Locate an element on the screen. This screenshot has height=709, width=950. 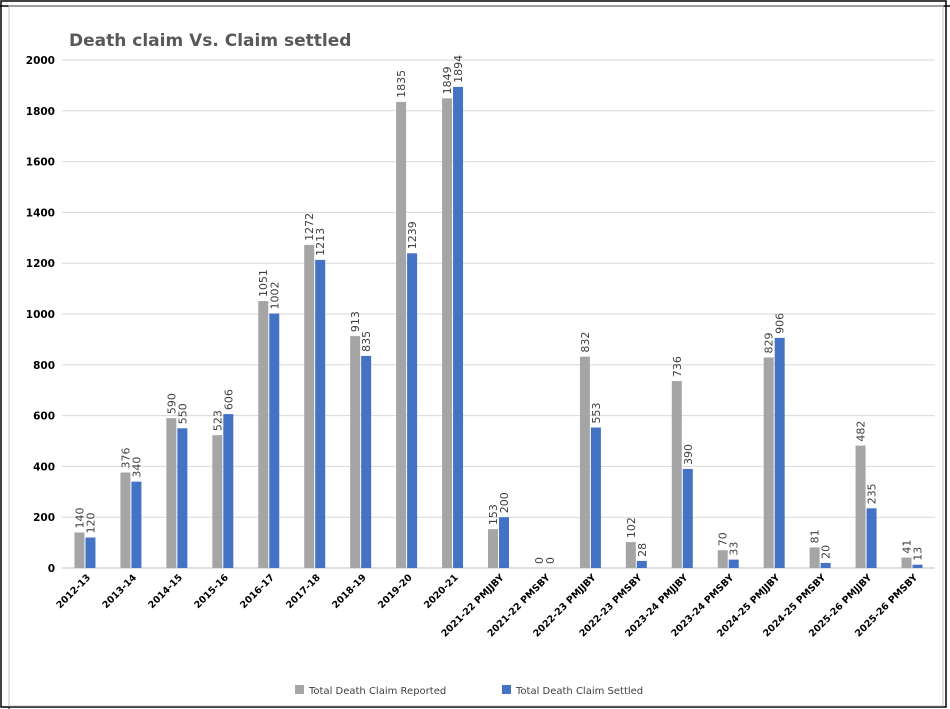
data-label-reported: 376 is located at coordinates (125, 457).